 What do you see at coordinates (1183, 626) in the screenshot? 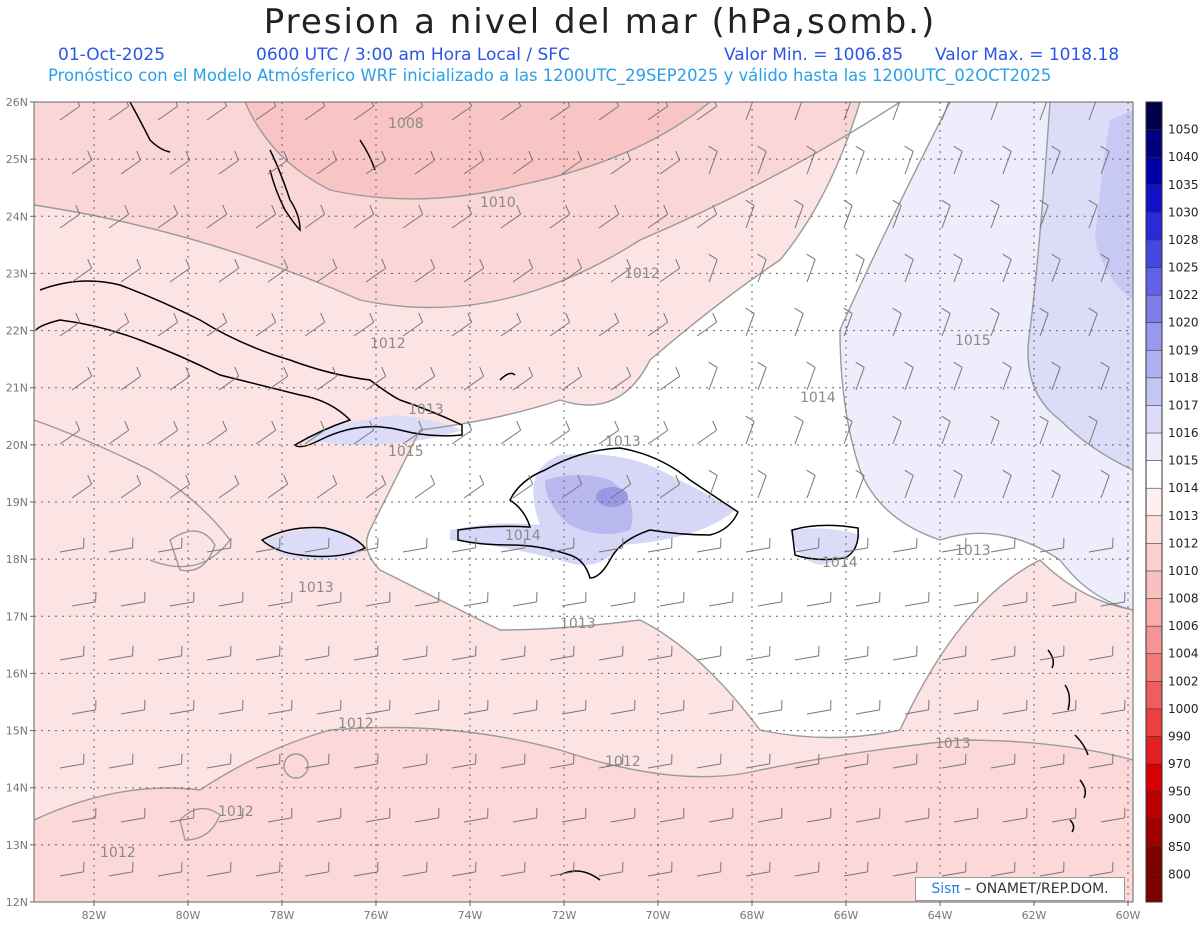
I see `colorbar-label: 1006` at bounding box center [1183, 626].